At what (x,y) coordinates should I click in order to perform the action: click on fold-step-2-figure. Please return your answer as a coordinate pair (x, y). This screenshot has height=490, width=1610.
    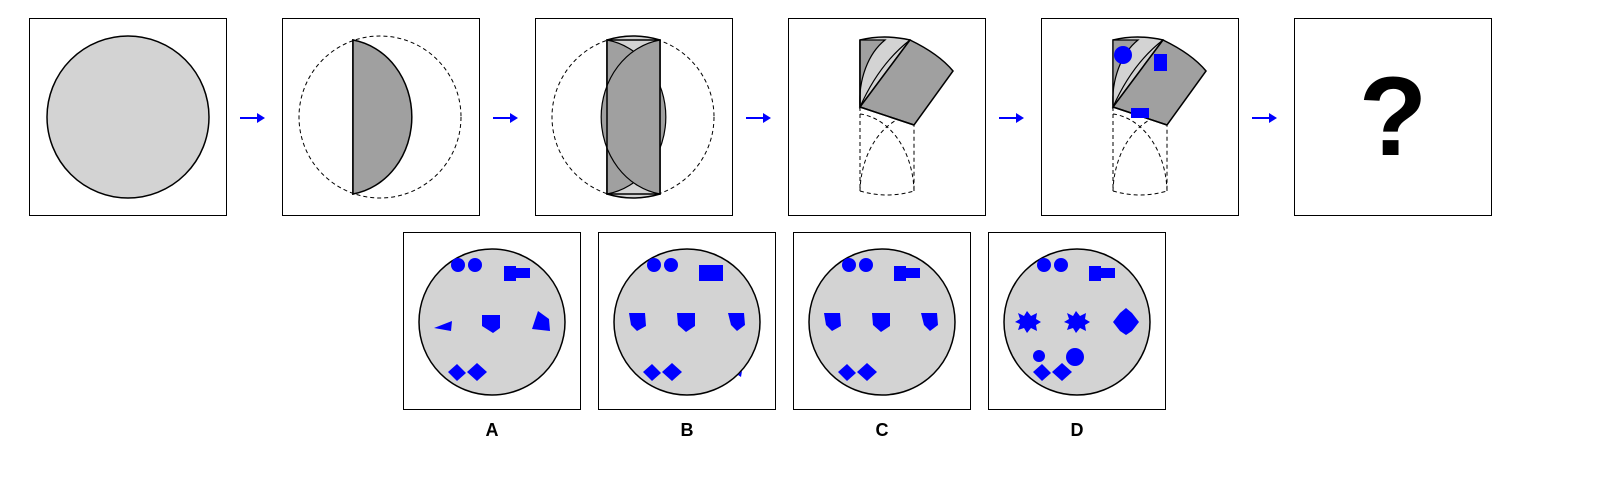
    Looking at the image, I should click on (380, 117).